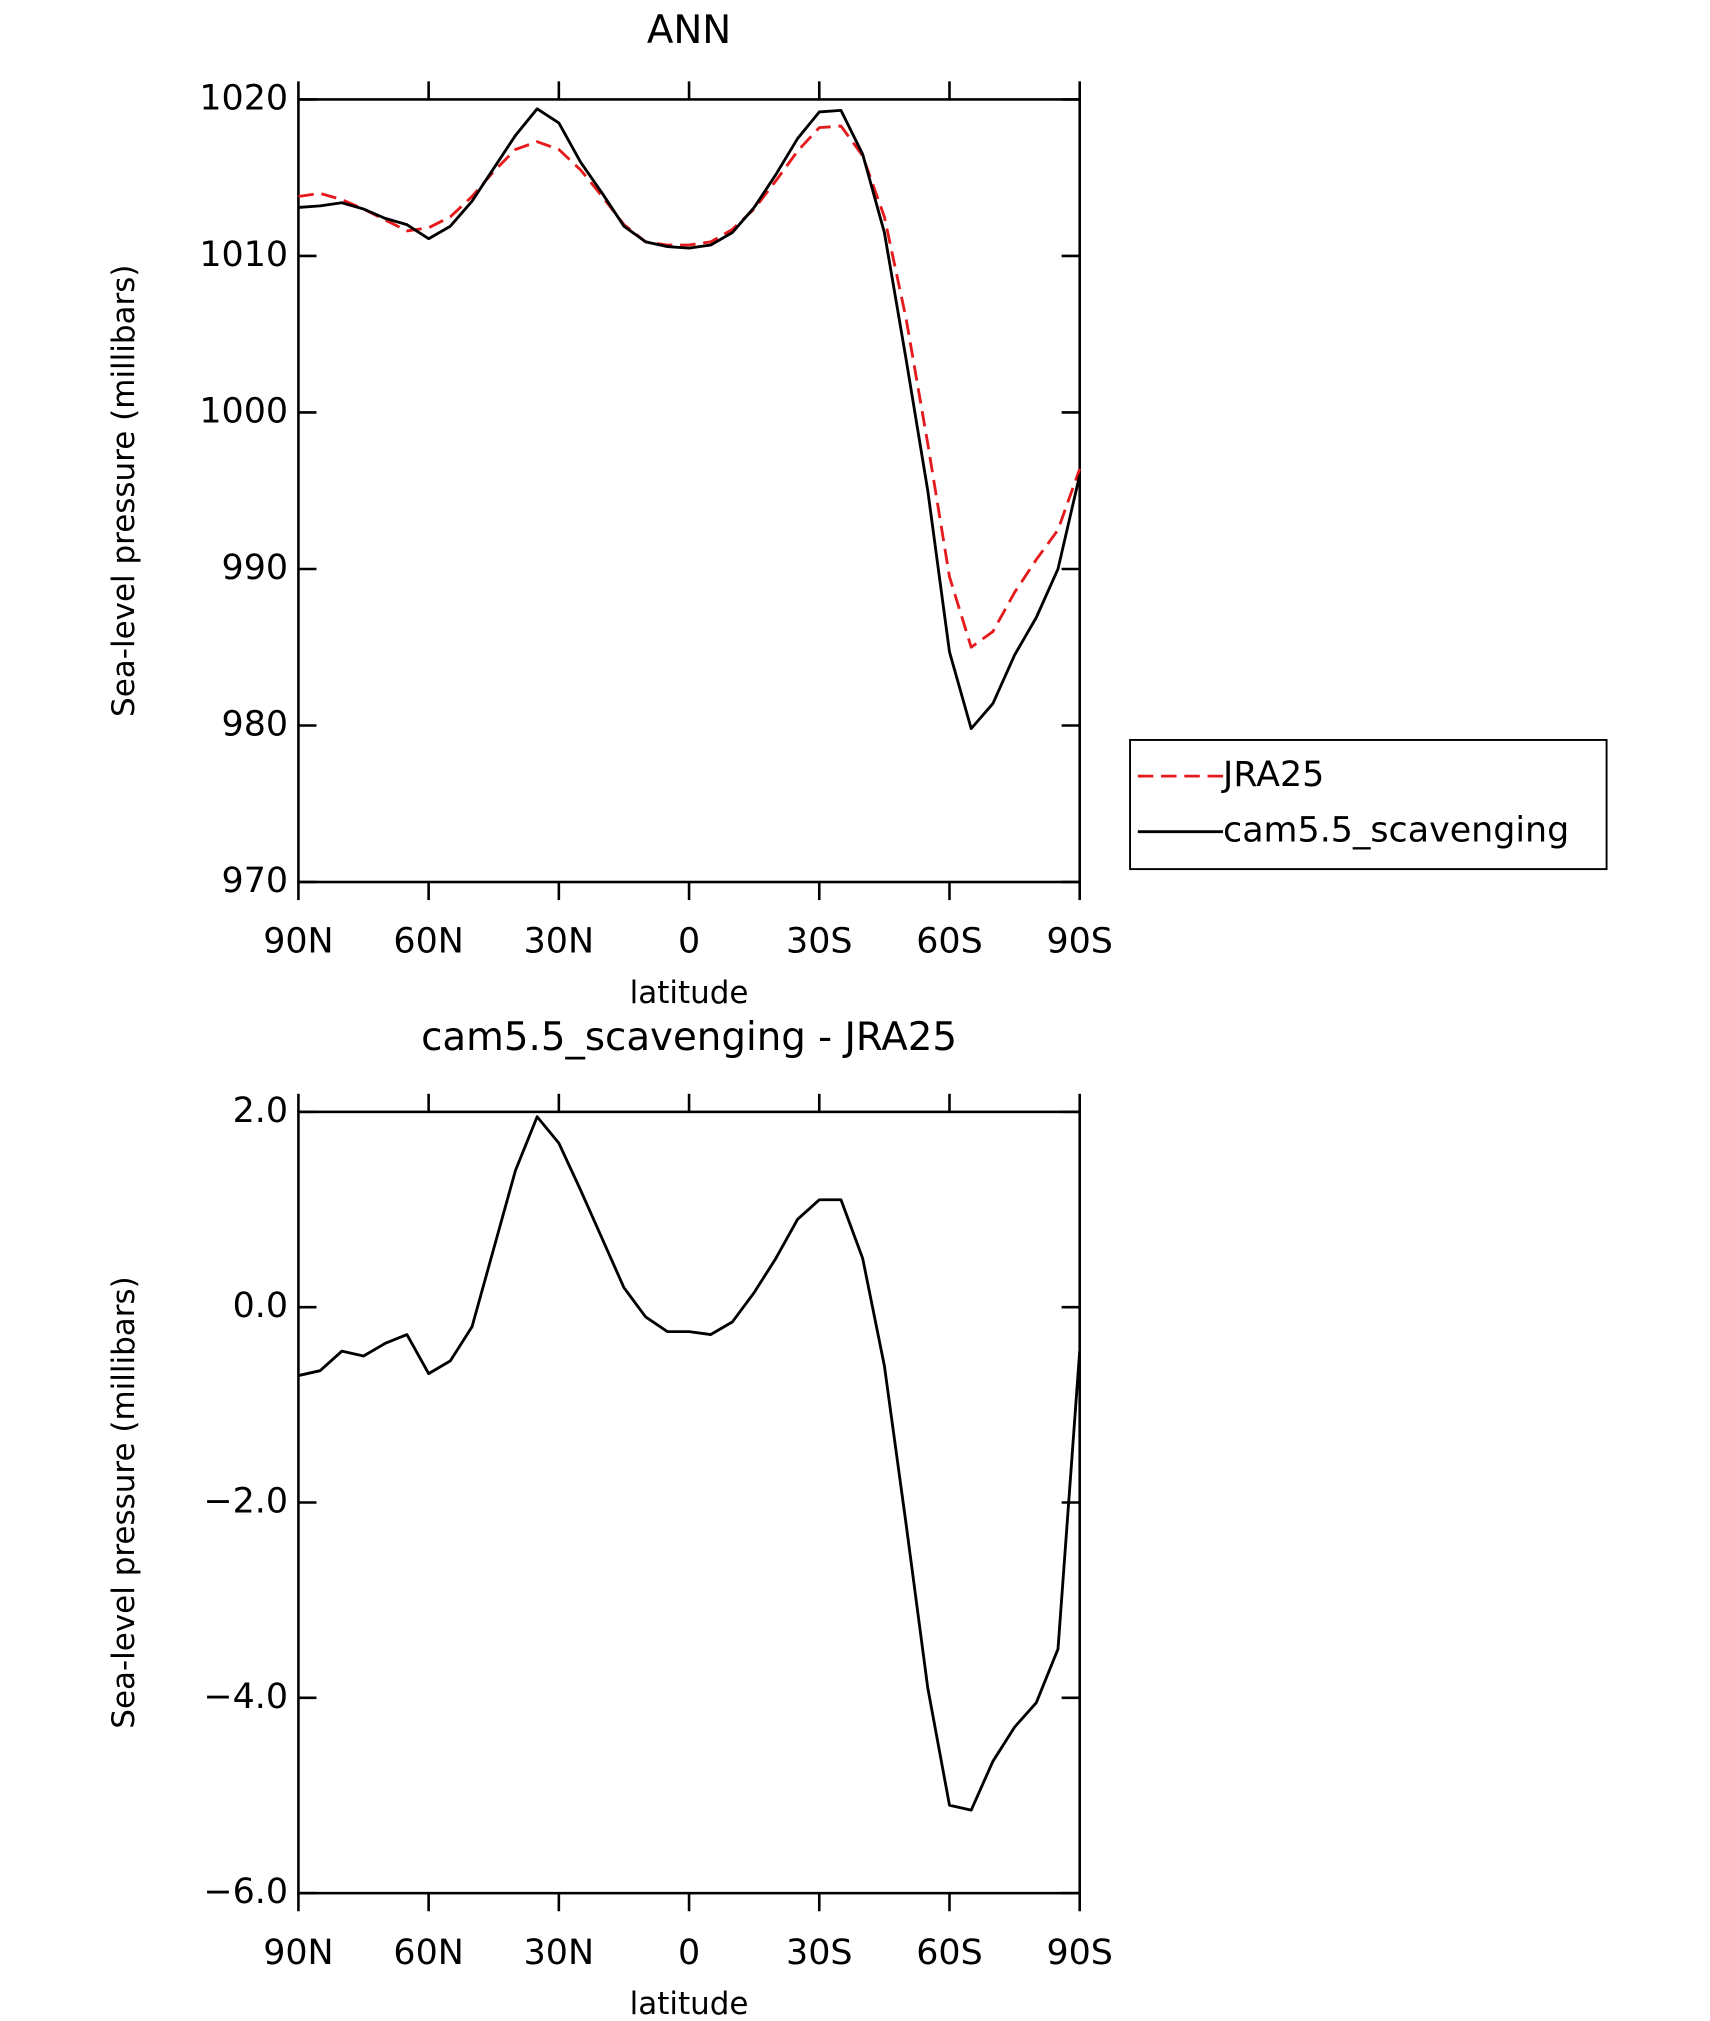 Image resolution: width=1710 pixels, height=2021 pixels. Describe the element at coordinates (689, 1037) in the screenshot. I see `chart-title: cam5.5_scavenging - JRA25` at that location.